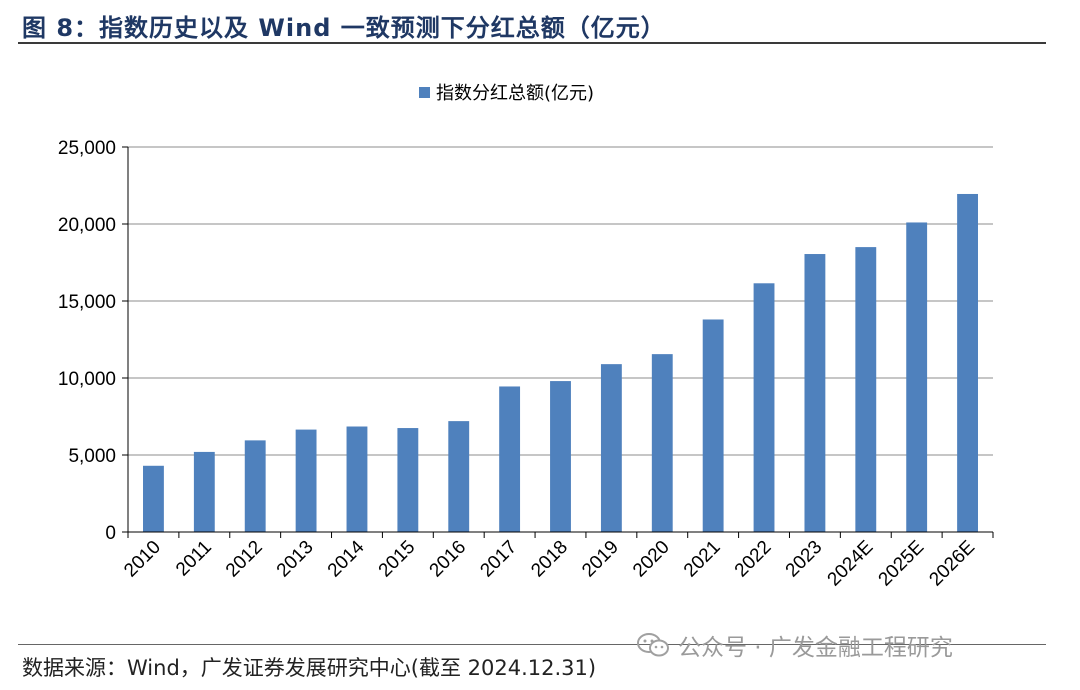  What do you see at coordinates (653, 645) in the screenshot?
I see `wechat-icon` at bounding box center [653, 645].